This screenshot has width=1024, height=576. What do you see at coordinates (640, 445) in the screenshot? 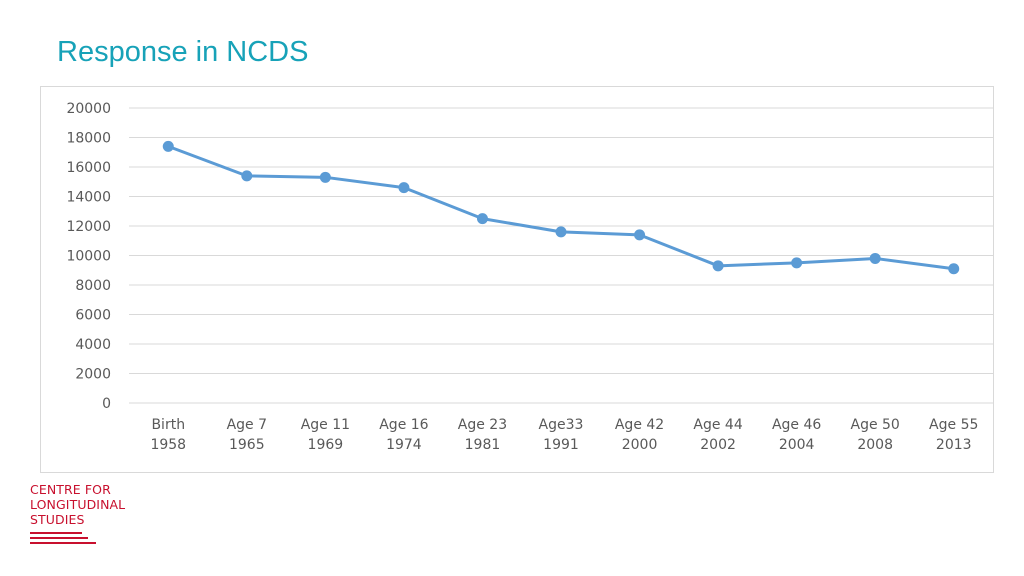
I see `x-tick-label-6-line-2: 2000` at bounding box center [640, 445].